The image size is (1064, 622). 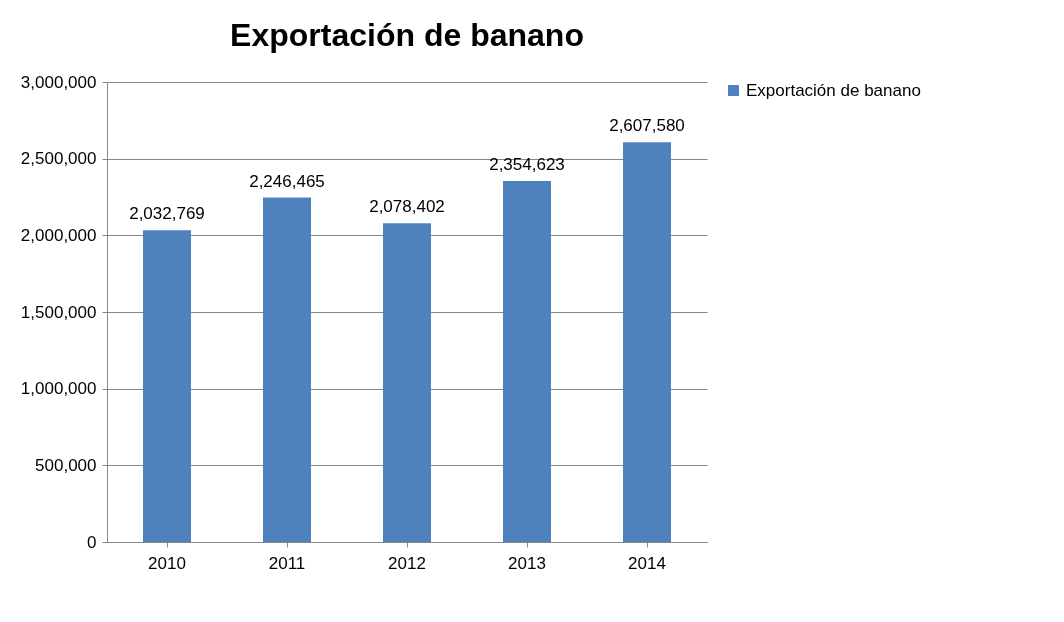 What do you see at coordinates (407, 207) in the screenshot?
I see `data-label: 2,078,402` at bounding box center [407, 207].